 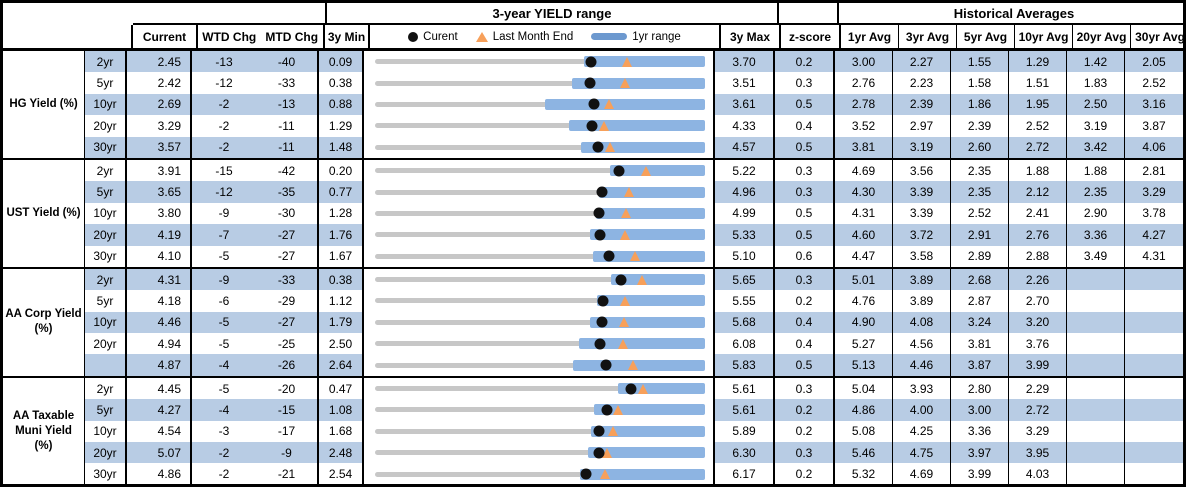 I want to click on avg-value-2: 2.89, so click(x=980, y=256).